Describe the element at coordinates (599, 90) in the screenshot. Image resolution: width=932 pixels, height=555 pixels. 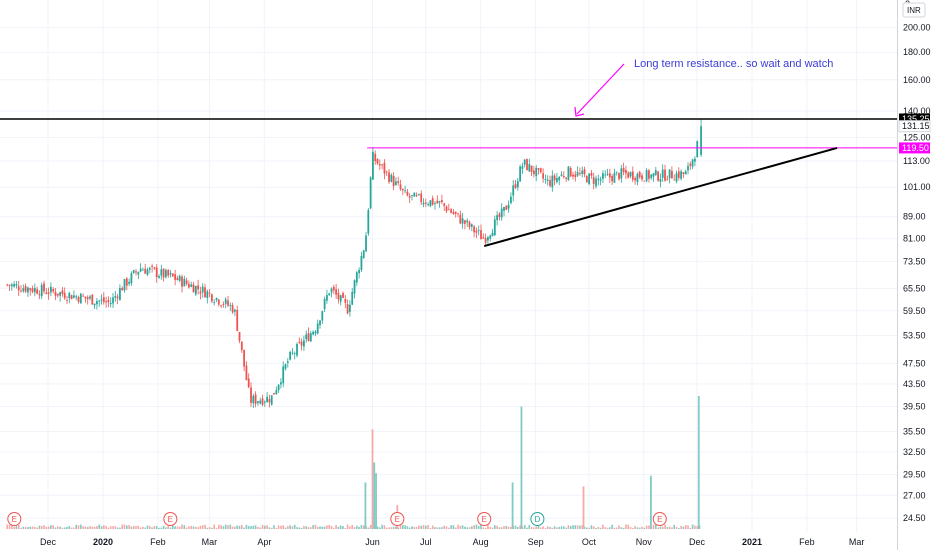
I see `annotation-arrow` at that location.